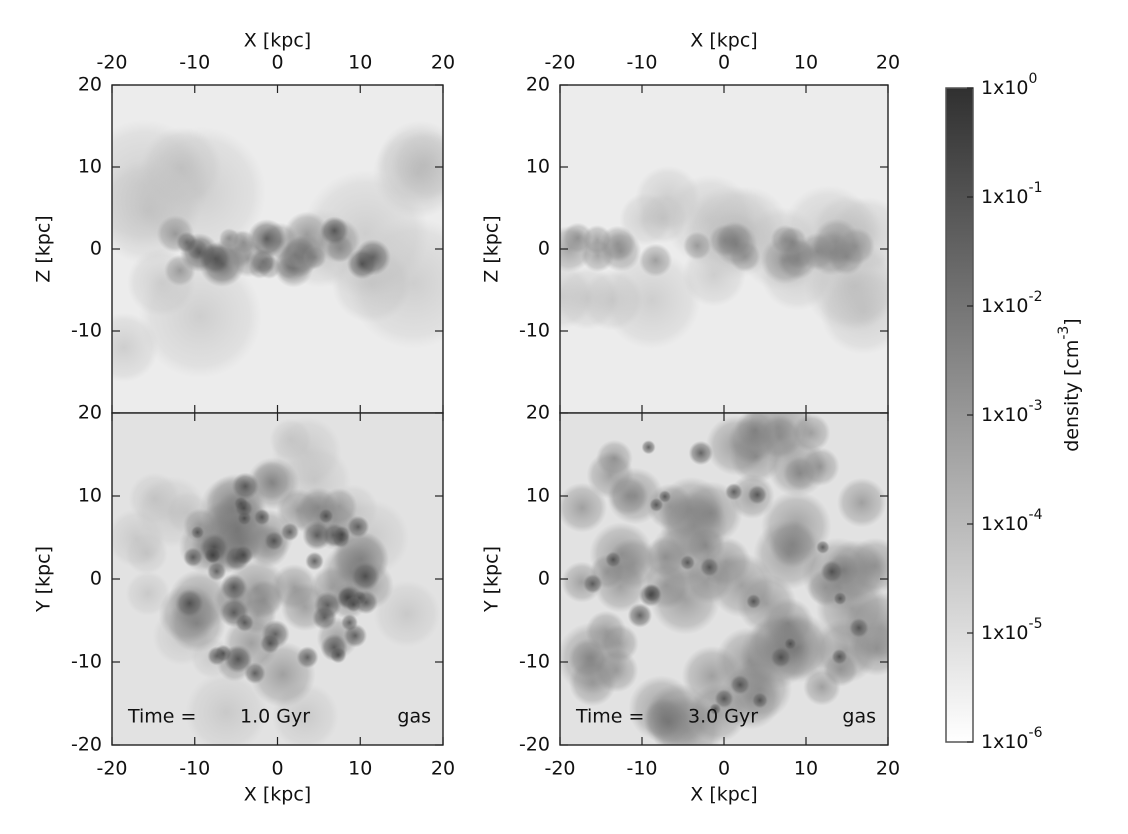 This screenshot has height=834, width=1128. Describe the element at coordinates (44, 579) in the screenshot. I see `y-axis-label: Y [kpc]` at that location.